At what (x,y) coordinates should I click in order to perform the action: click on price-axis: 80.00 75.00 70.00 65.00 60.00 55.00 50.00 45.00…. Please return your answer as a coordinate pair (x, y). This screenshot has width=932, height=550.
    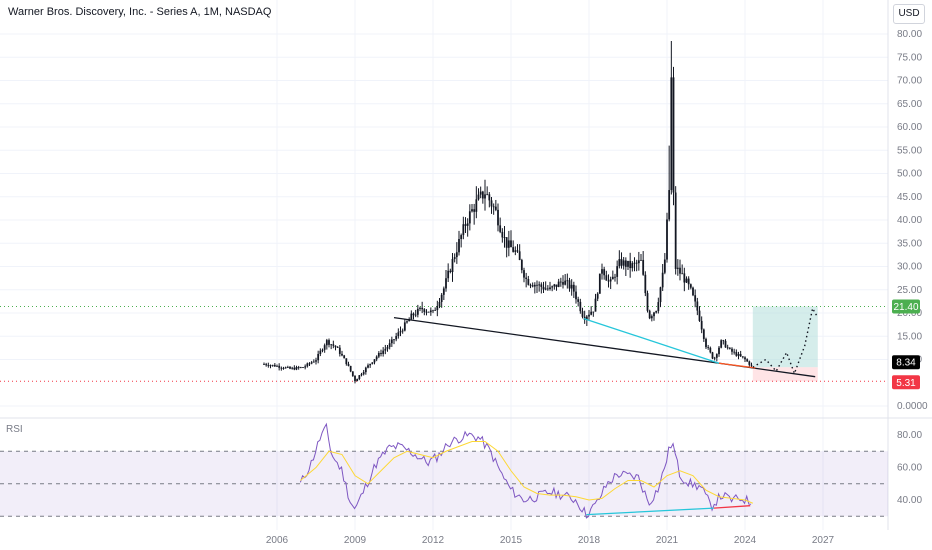
    Looking at the image, I should click on (912, 267).